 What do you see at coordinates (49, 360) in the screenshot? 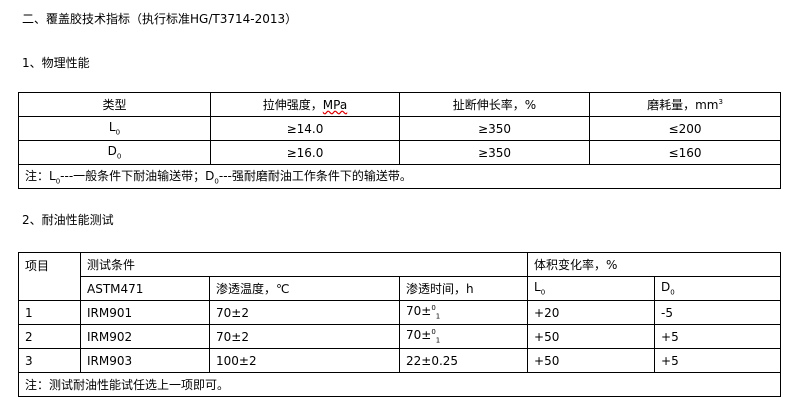
I see `item-cell: 3` at bounding box center [49, 360].